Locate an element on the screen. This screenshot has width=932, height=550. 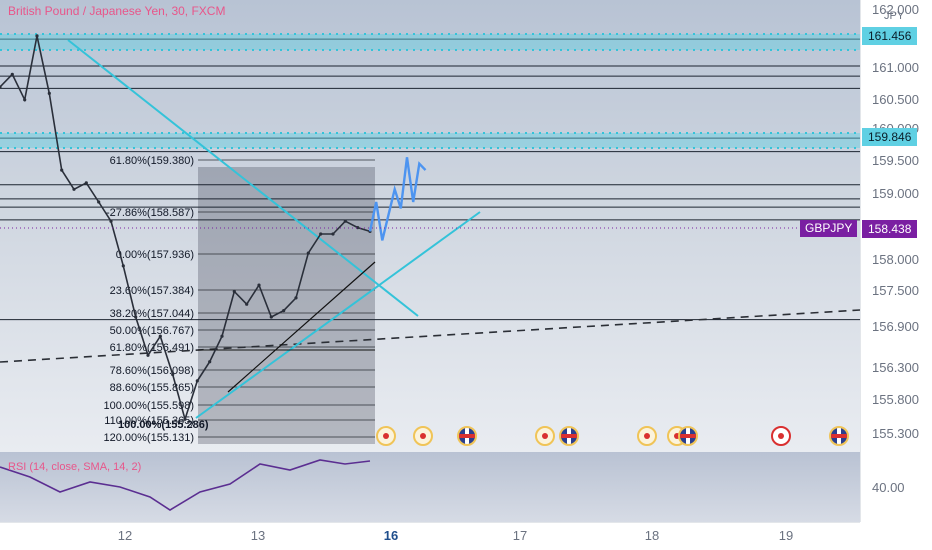
price-axis-label: 160.500 is located at coordinates (895, 99).